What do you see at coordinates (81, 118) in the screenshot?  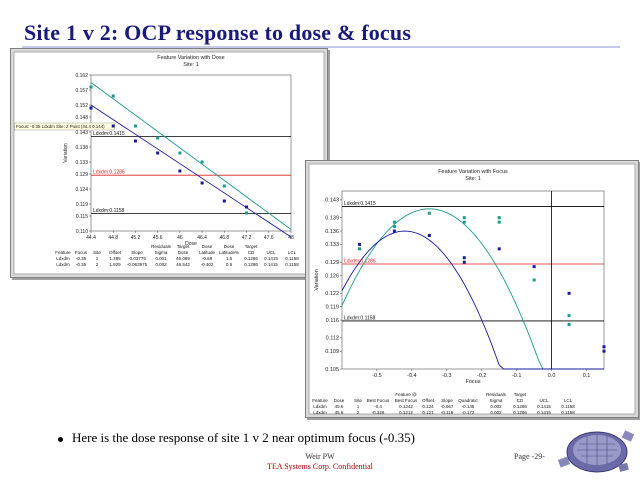 I see `y-tick-label: 0.148` at bounding box center [81, 118].